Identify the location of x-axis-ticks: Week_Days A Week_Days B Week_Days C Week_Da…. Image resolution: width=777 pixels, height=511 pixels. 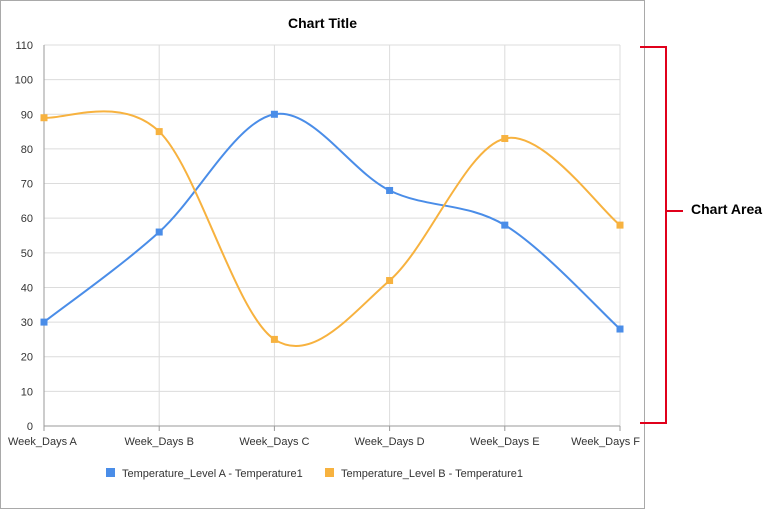
(324, 442).